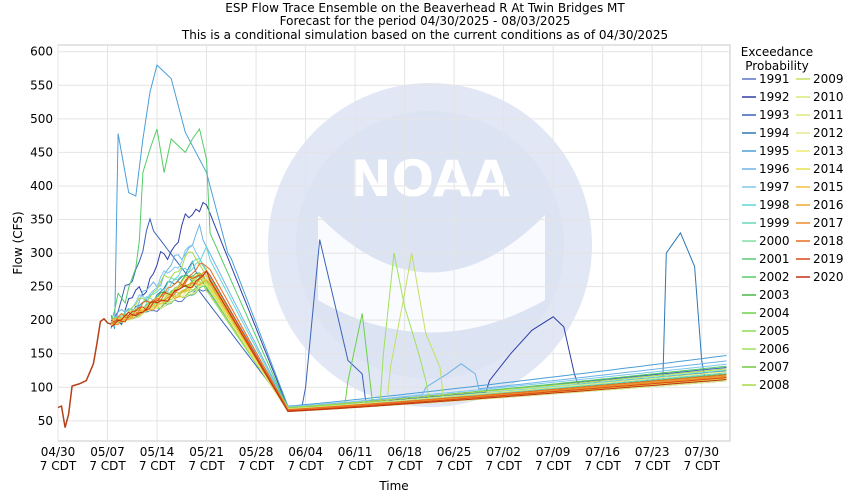 The height and width of the screenshot is (500, 850). What do you see at coordinates (41, 85) in the screenshot?
I see `y-tick-label: 550` at bounding box center [41, 85].